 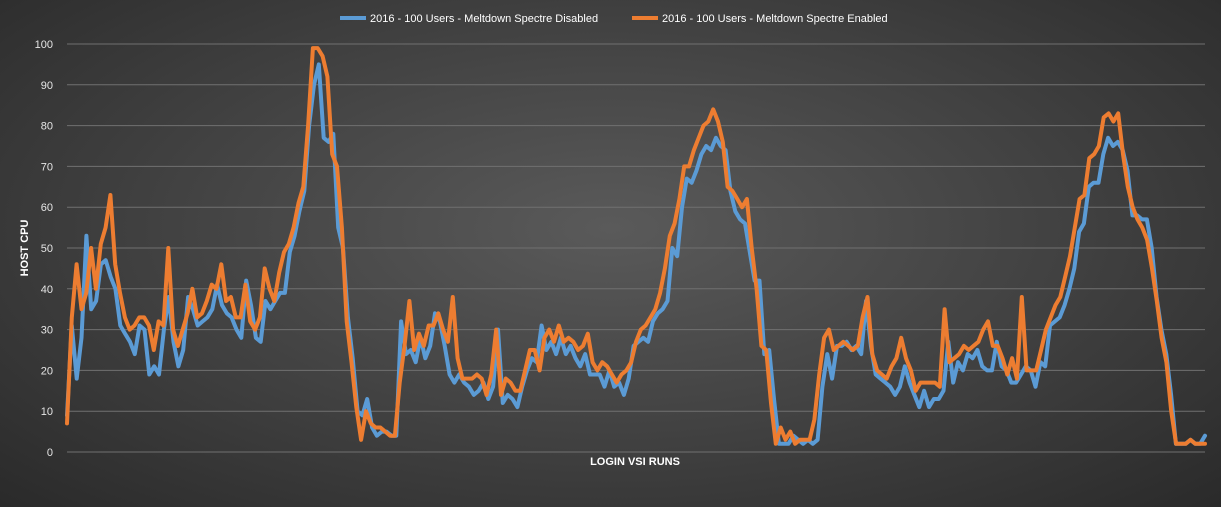 I want to click on y-tick-label: 100, so click(x=44, y=45).